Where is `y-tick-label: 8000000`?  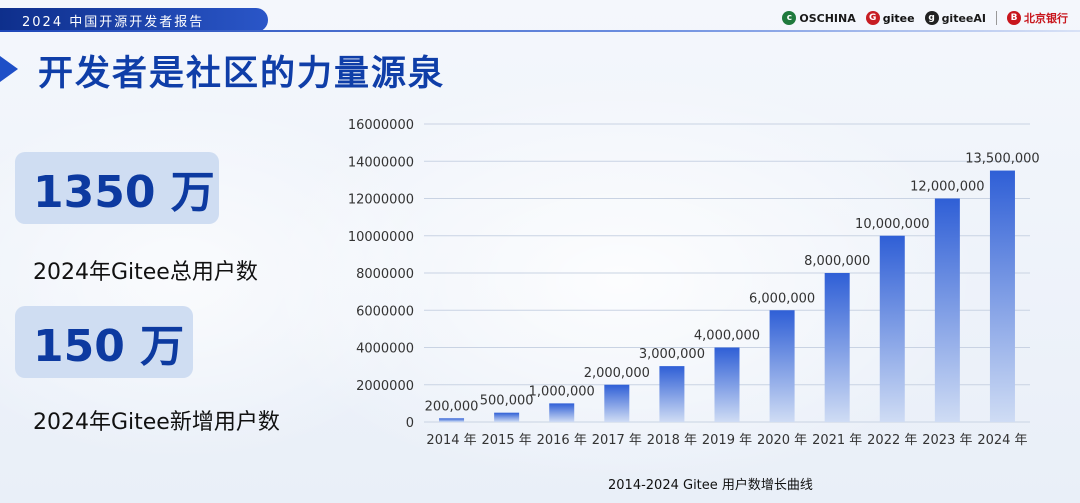 y-tick-label: 8000000 is located at coordinates (385, 274).